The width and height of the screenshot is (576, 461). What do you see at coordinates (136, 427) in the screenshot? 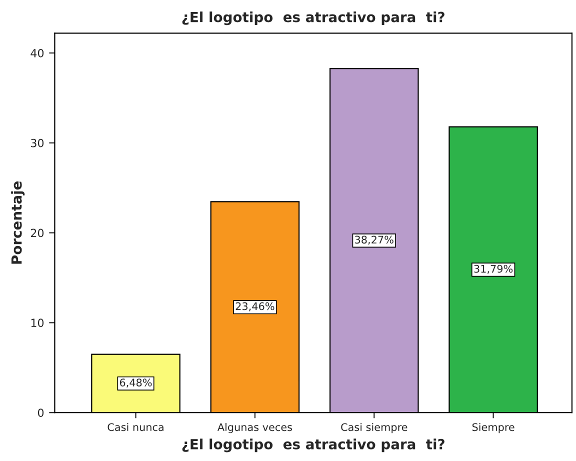
I see `x-tick-label: Casi nunca` at bounding box center [136, 427].